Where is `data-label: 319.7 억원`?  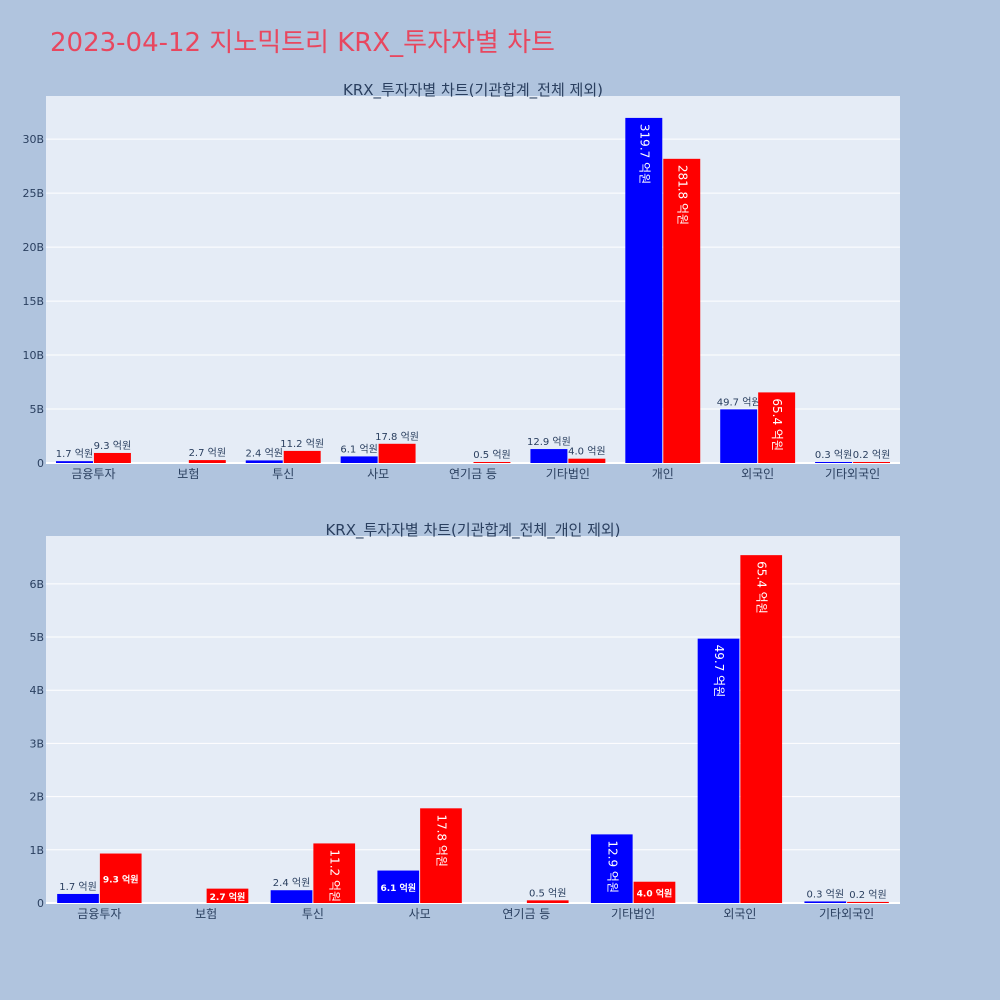
data-label: 319.7 억원 is located at coordinates (644, 154).